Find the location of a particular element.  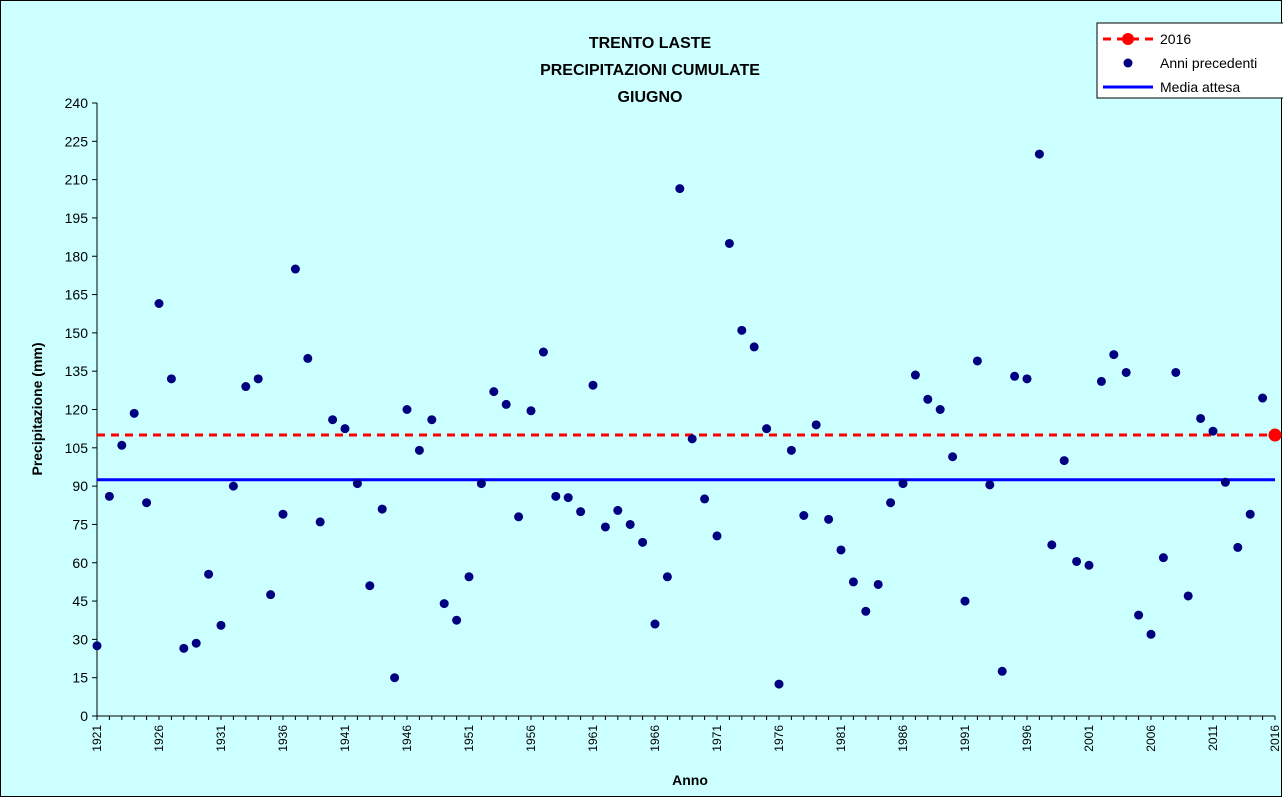

data-point-1980 is located at coordinates (829, 519).